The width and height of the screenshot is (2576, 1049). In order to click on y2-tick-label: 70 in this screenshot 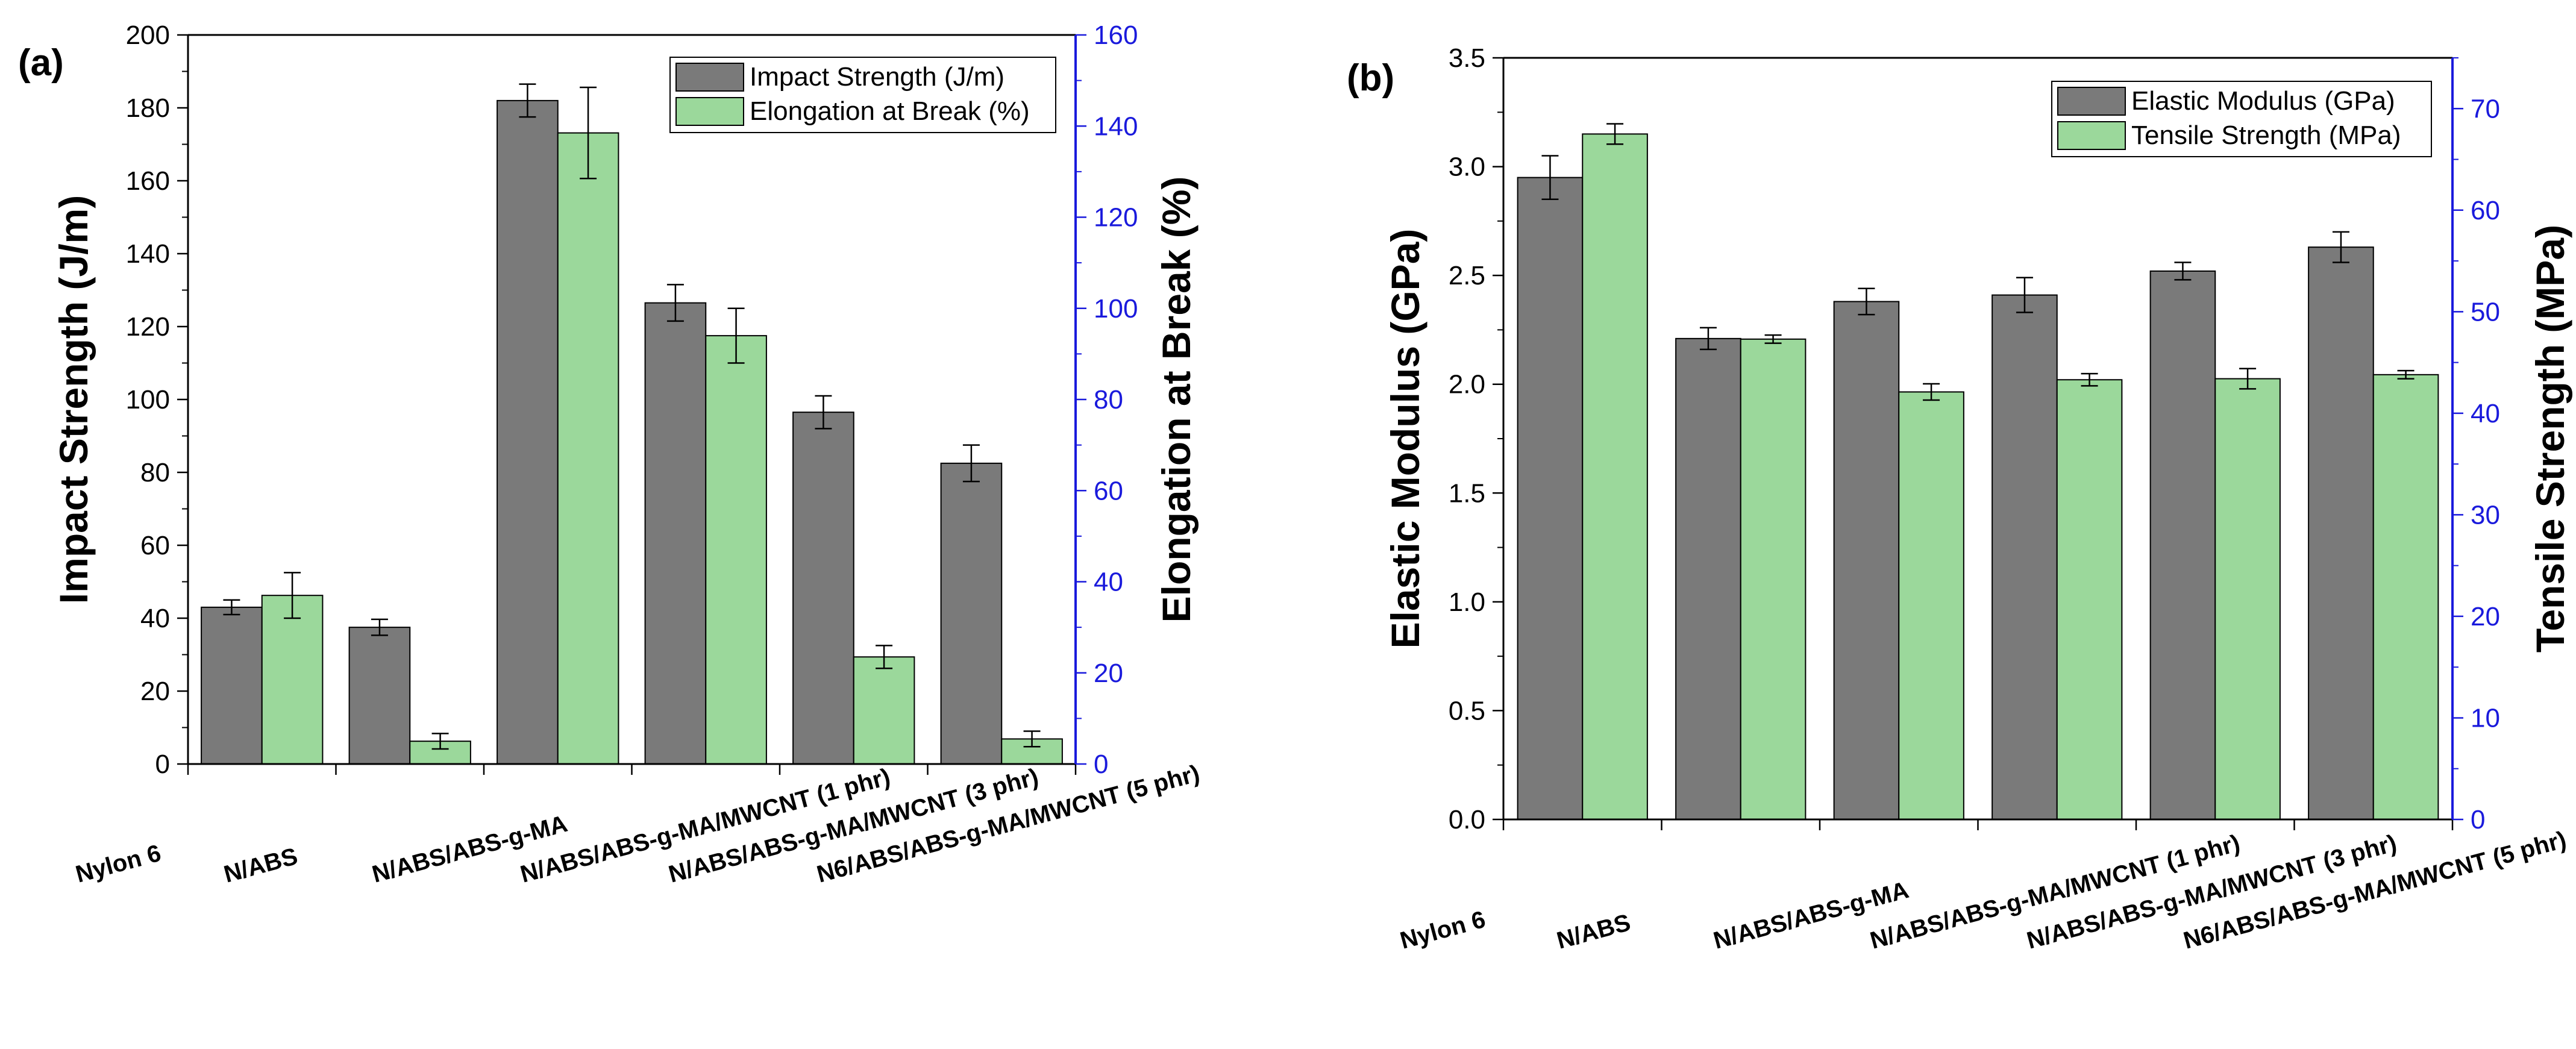, I will do `click(2485, 109)`.